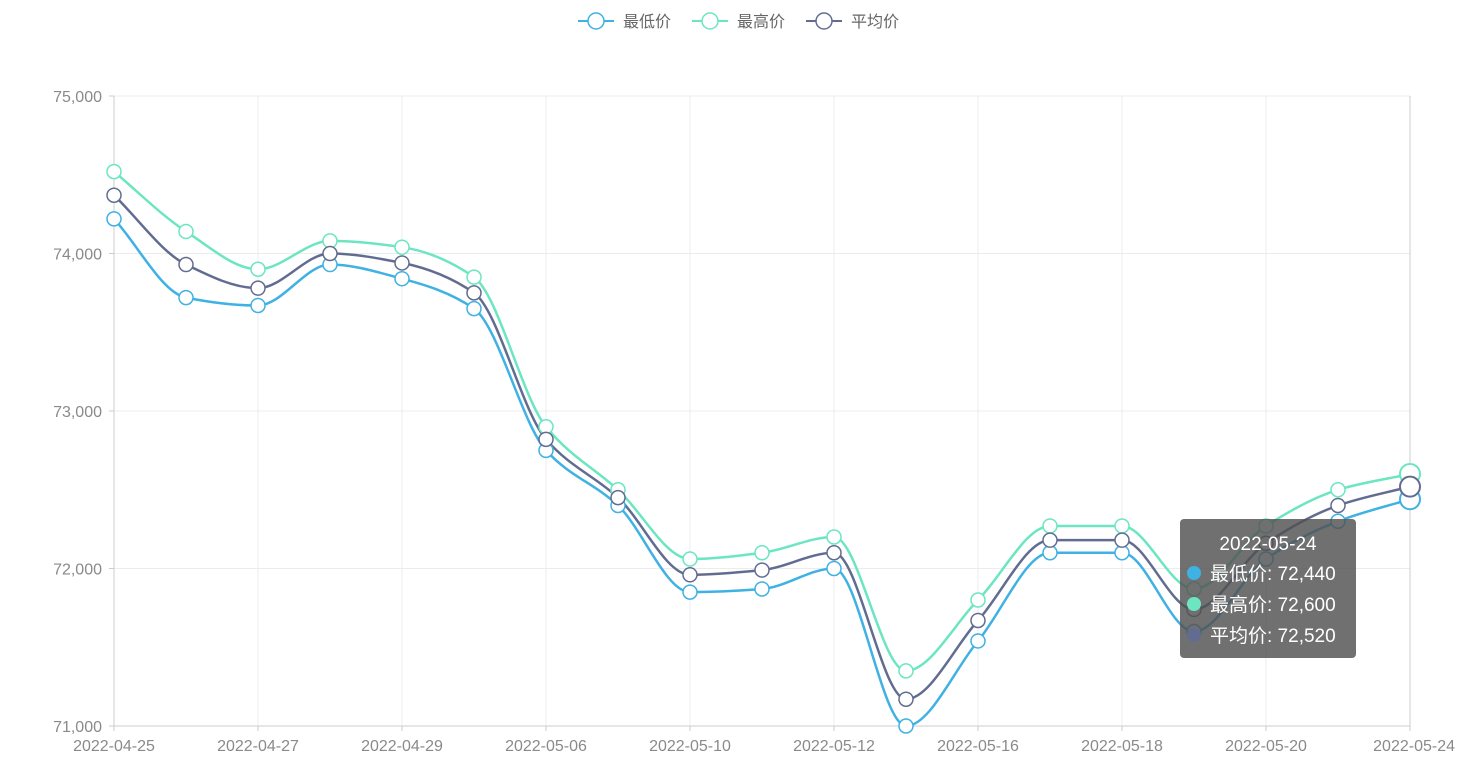 The height and width of the screenshot is (773, 1476). Describe the element at coordinates (1414, 746) in the screenshot. I see `x-tick-label: 2022-05-24` at that location.